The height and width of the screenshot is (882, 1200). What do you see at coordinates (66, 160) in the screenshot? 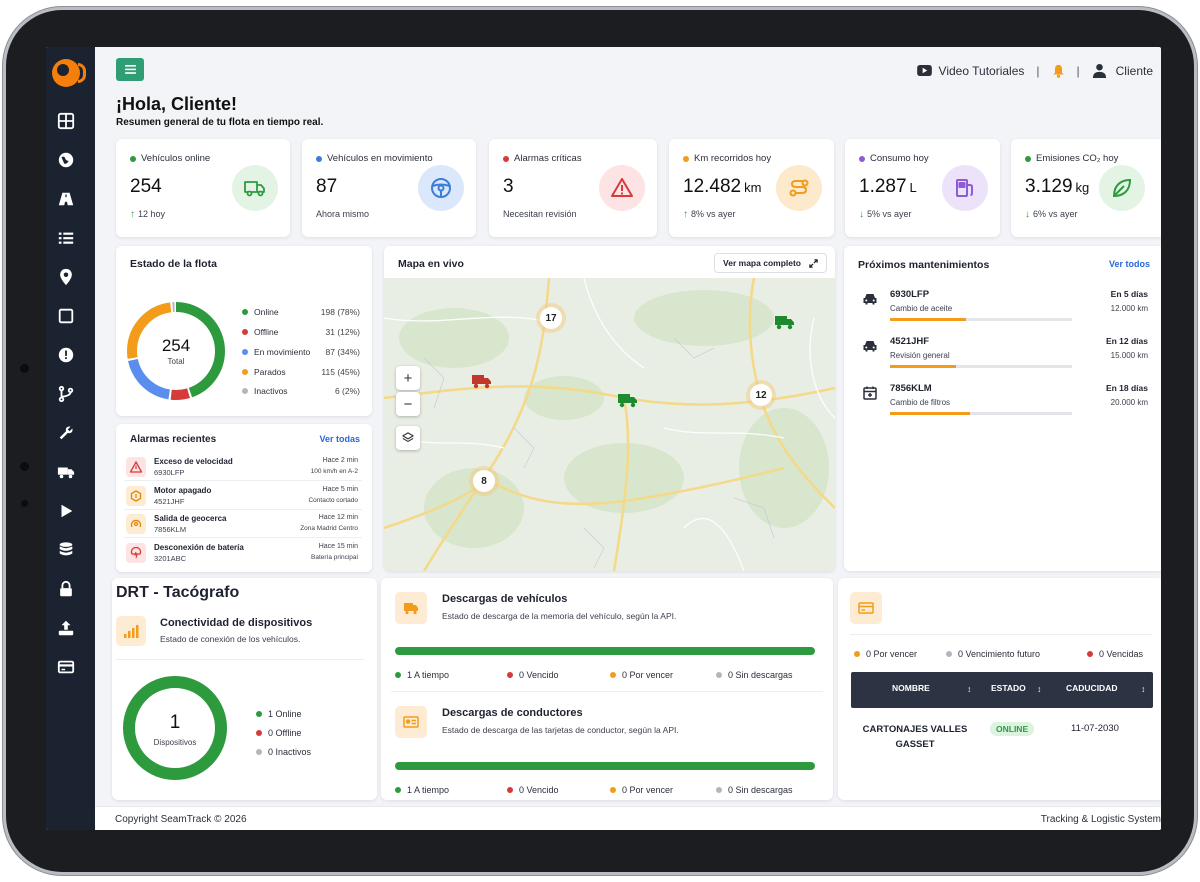
I see `globe-icon` at bounding box center [66, 160].